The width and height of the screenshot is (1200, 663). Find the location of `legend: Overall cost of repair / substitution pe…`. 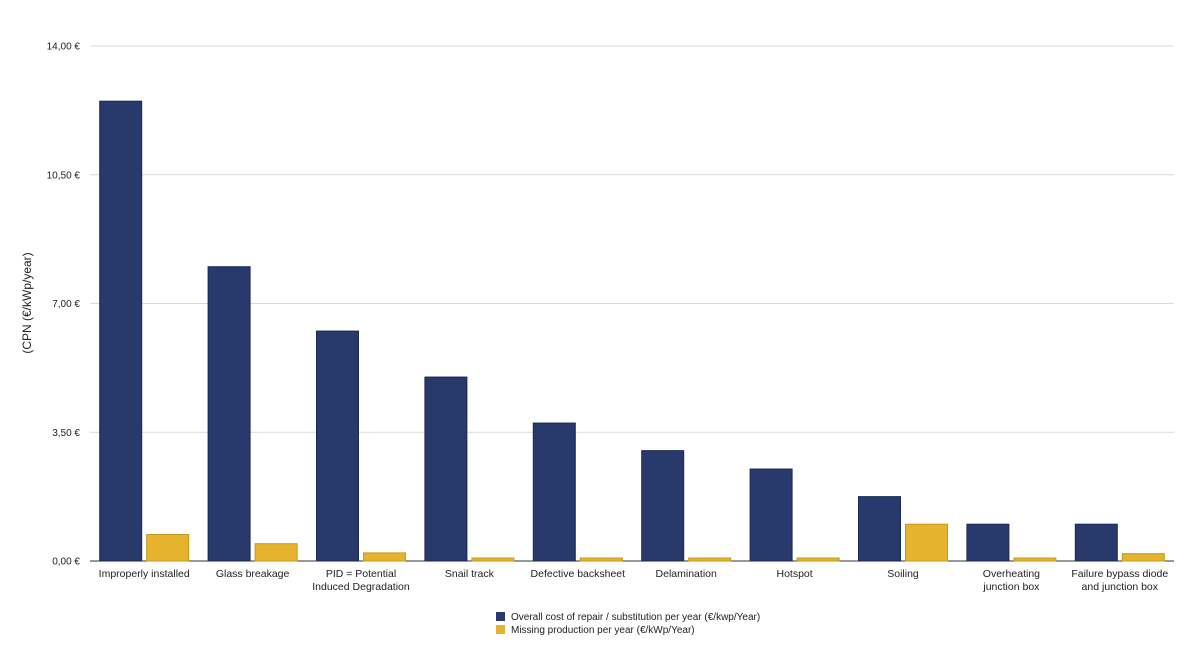

legend: Overall cost of repair / substitution pe… is located at coordinates (628, 624).